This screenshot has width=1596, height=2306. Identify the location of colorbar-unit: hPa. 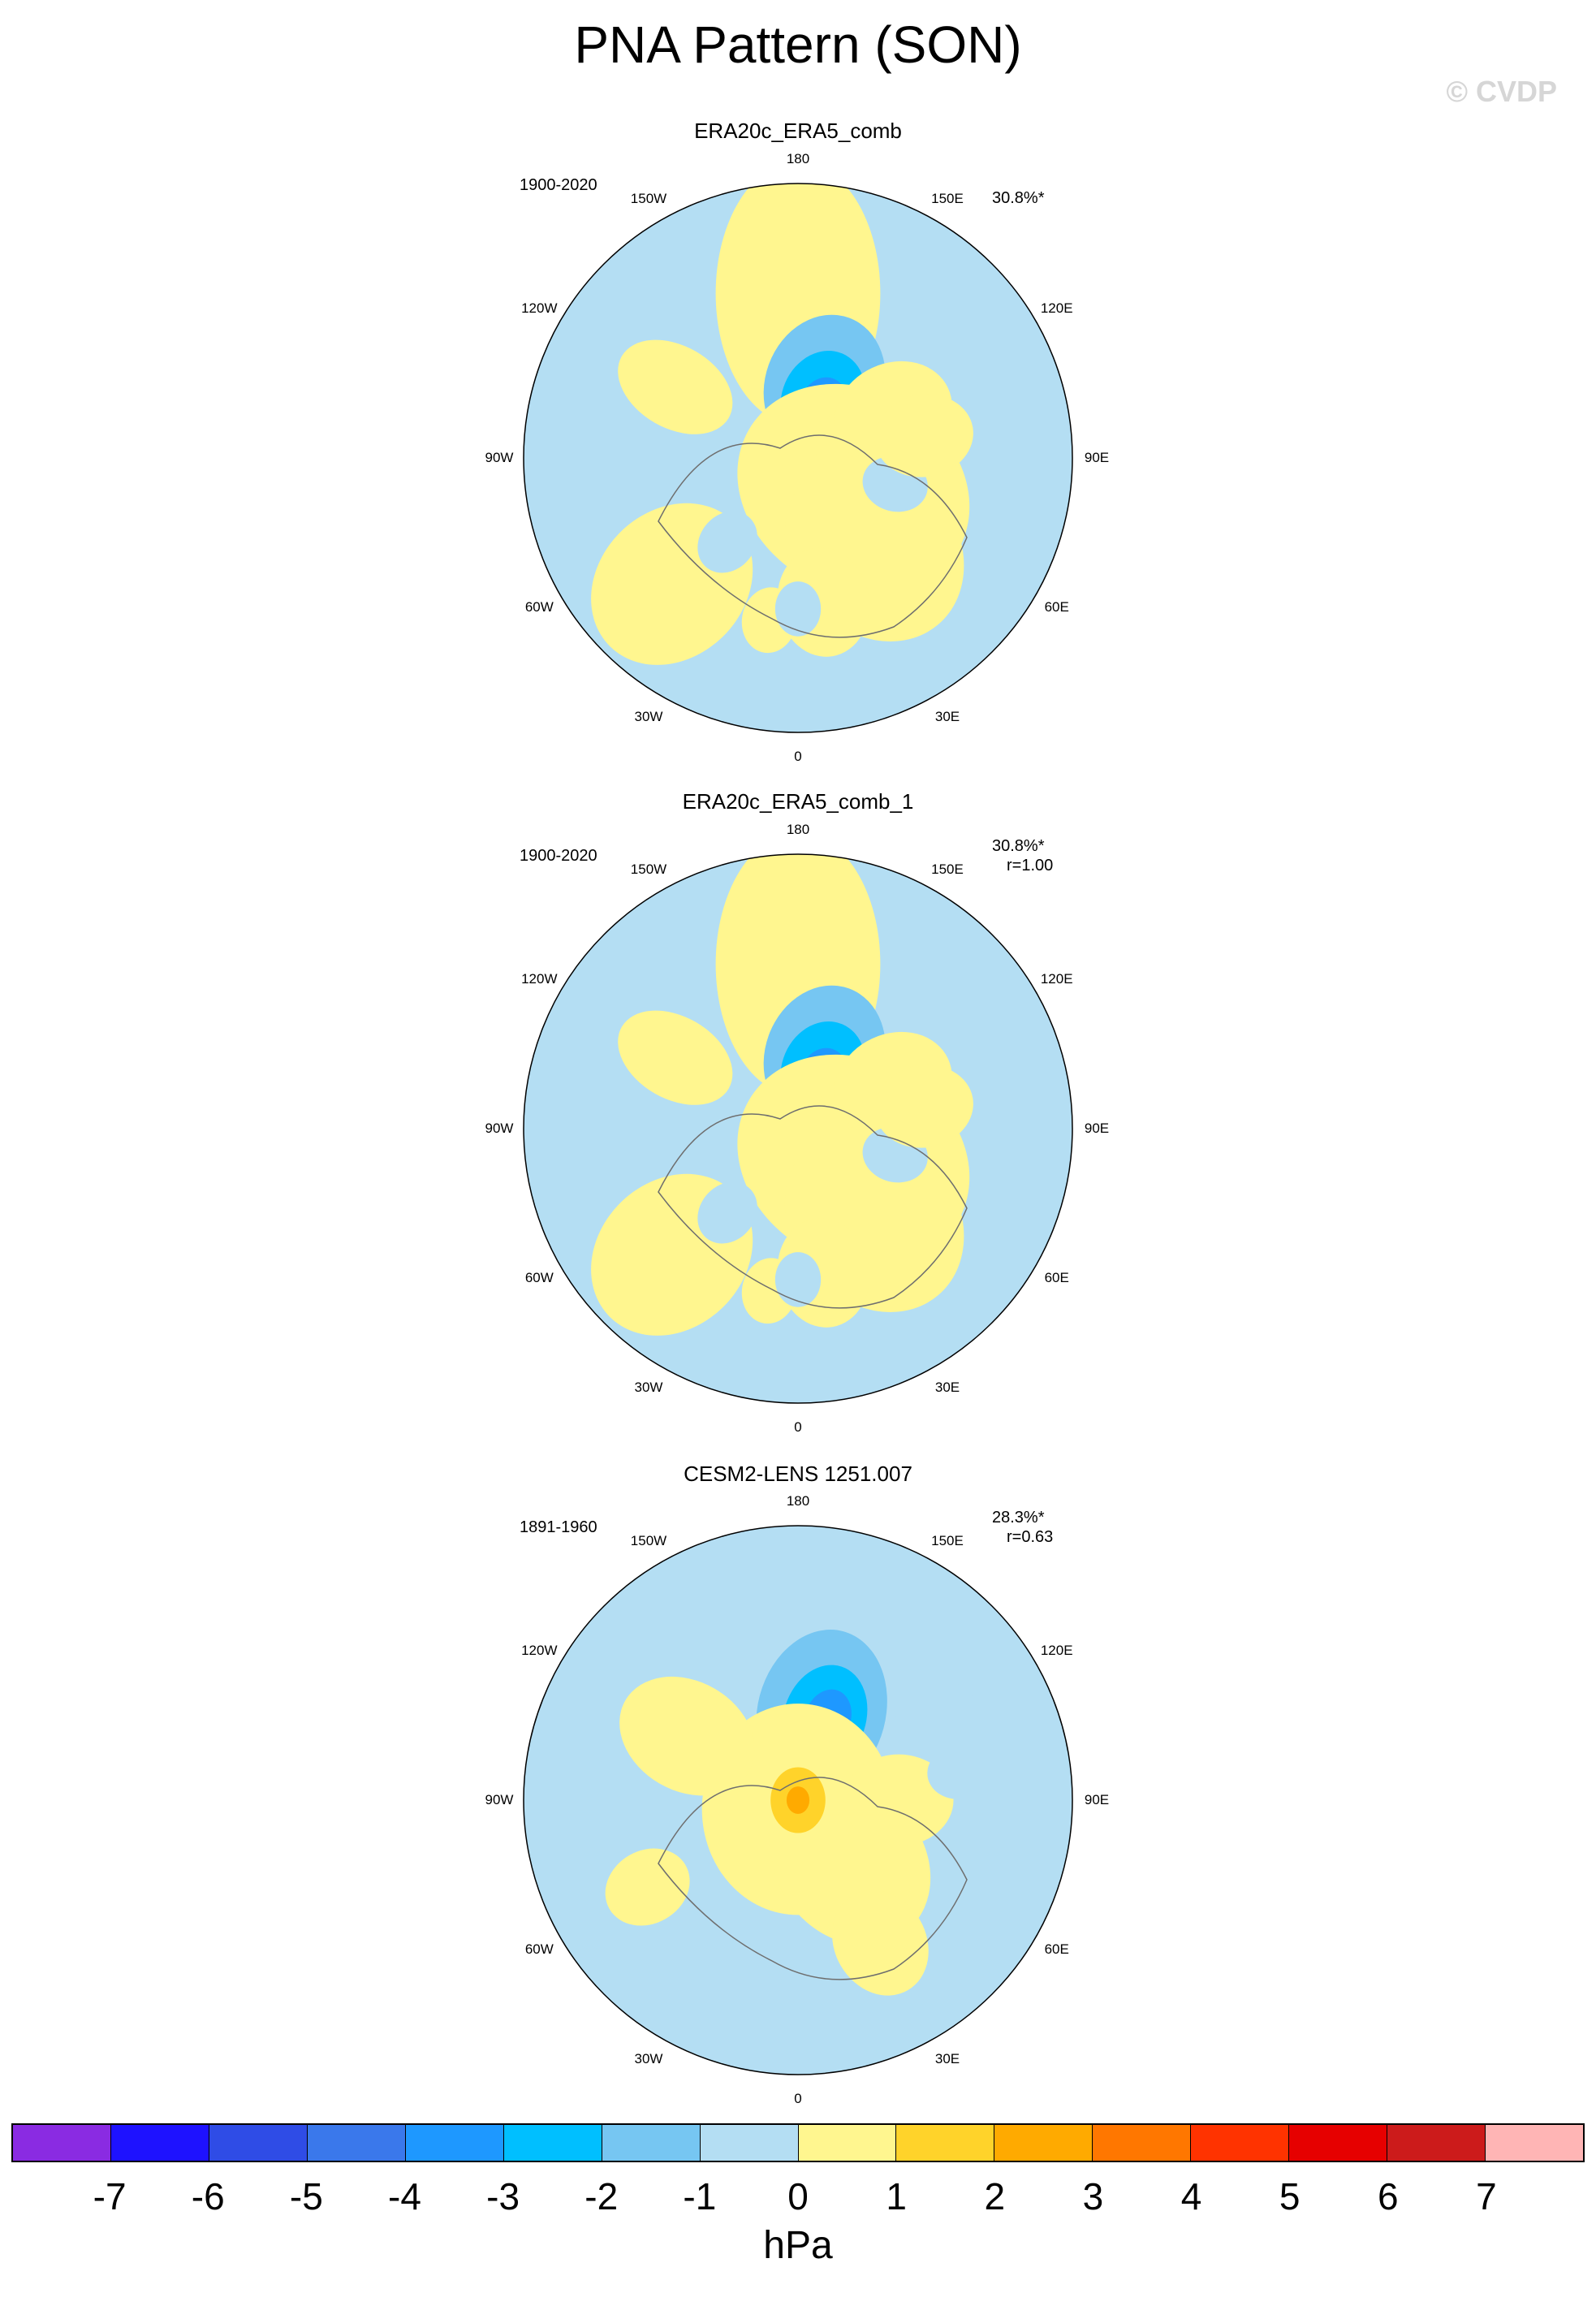
(798, 2245).